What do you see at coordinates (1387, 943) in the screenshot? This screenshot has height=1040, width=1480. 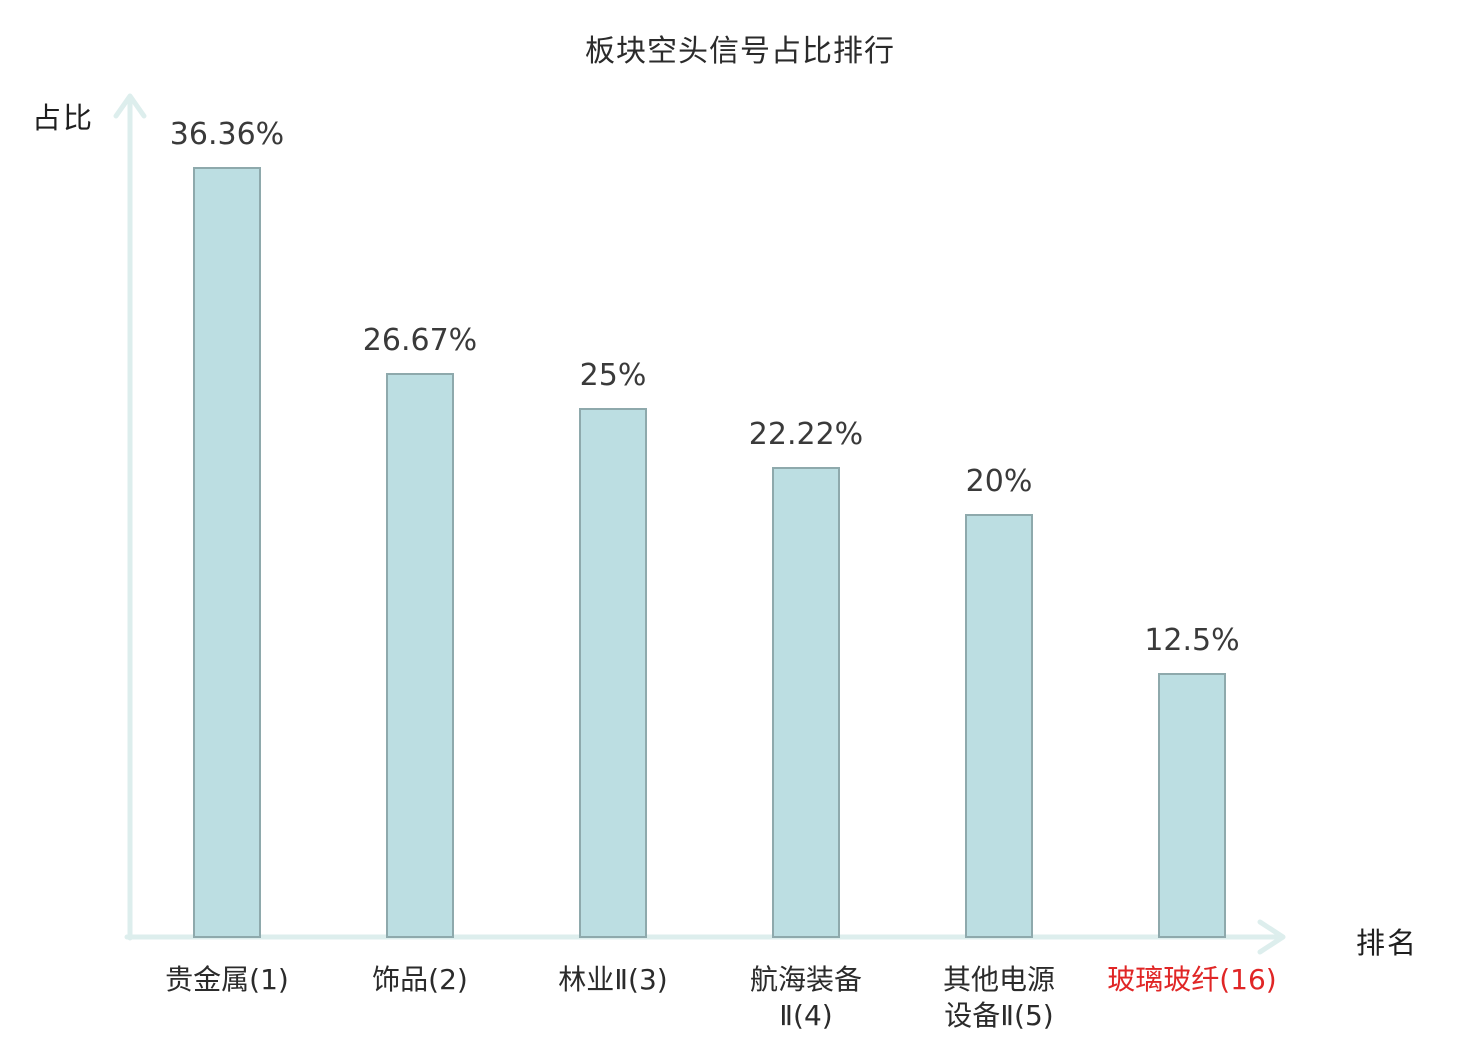 I see `x-axis-title: 排名` at bounding box center [1387, 943].